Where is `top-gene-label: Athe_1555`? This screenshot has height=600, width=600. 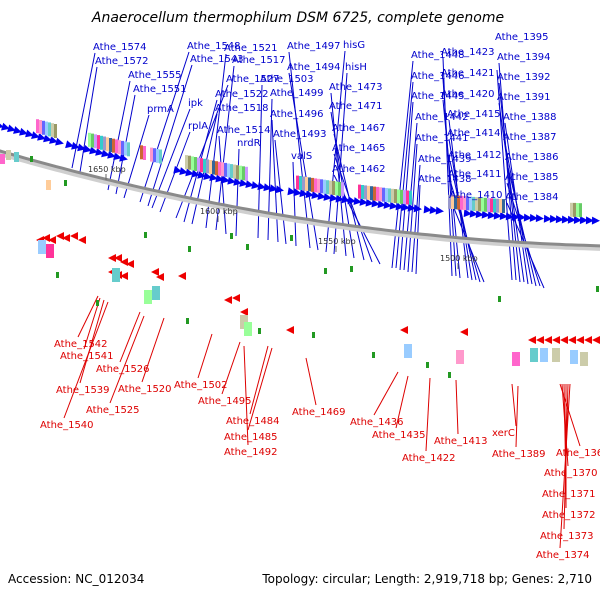 top-gene-label: Athe_1555 is located at coordinates (155, 75).